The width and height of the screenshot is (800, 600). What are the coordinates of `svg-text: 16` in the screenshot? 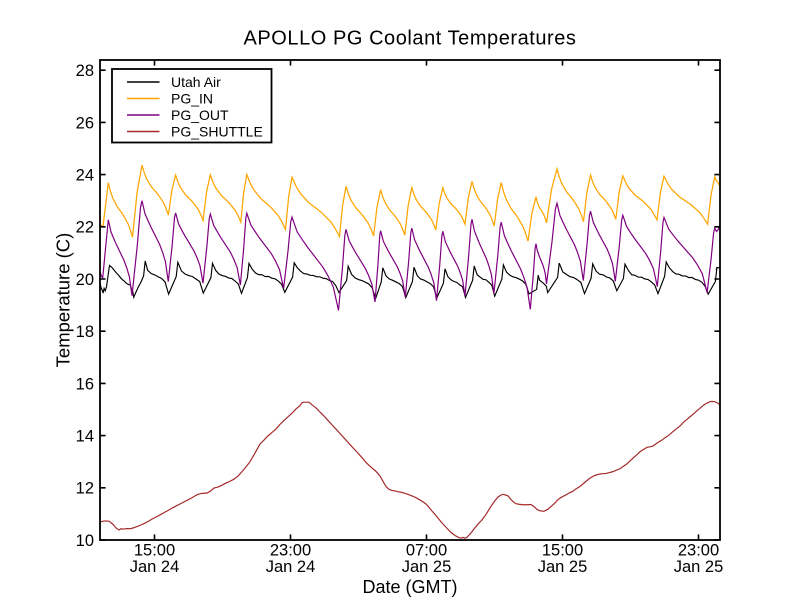 It's located at (85, 384).